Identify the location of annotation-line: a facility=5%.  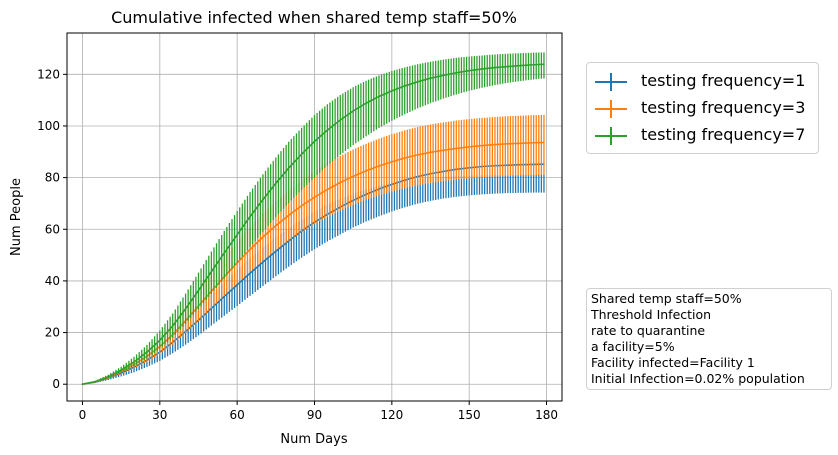
(633, 346).